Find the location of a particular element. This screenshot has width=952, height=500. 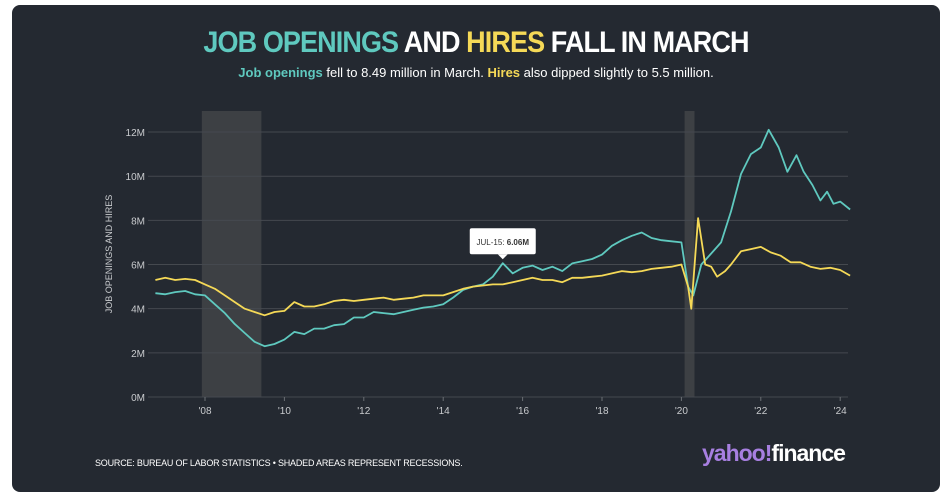

title-and: AND is located at coordinates (432, 42).